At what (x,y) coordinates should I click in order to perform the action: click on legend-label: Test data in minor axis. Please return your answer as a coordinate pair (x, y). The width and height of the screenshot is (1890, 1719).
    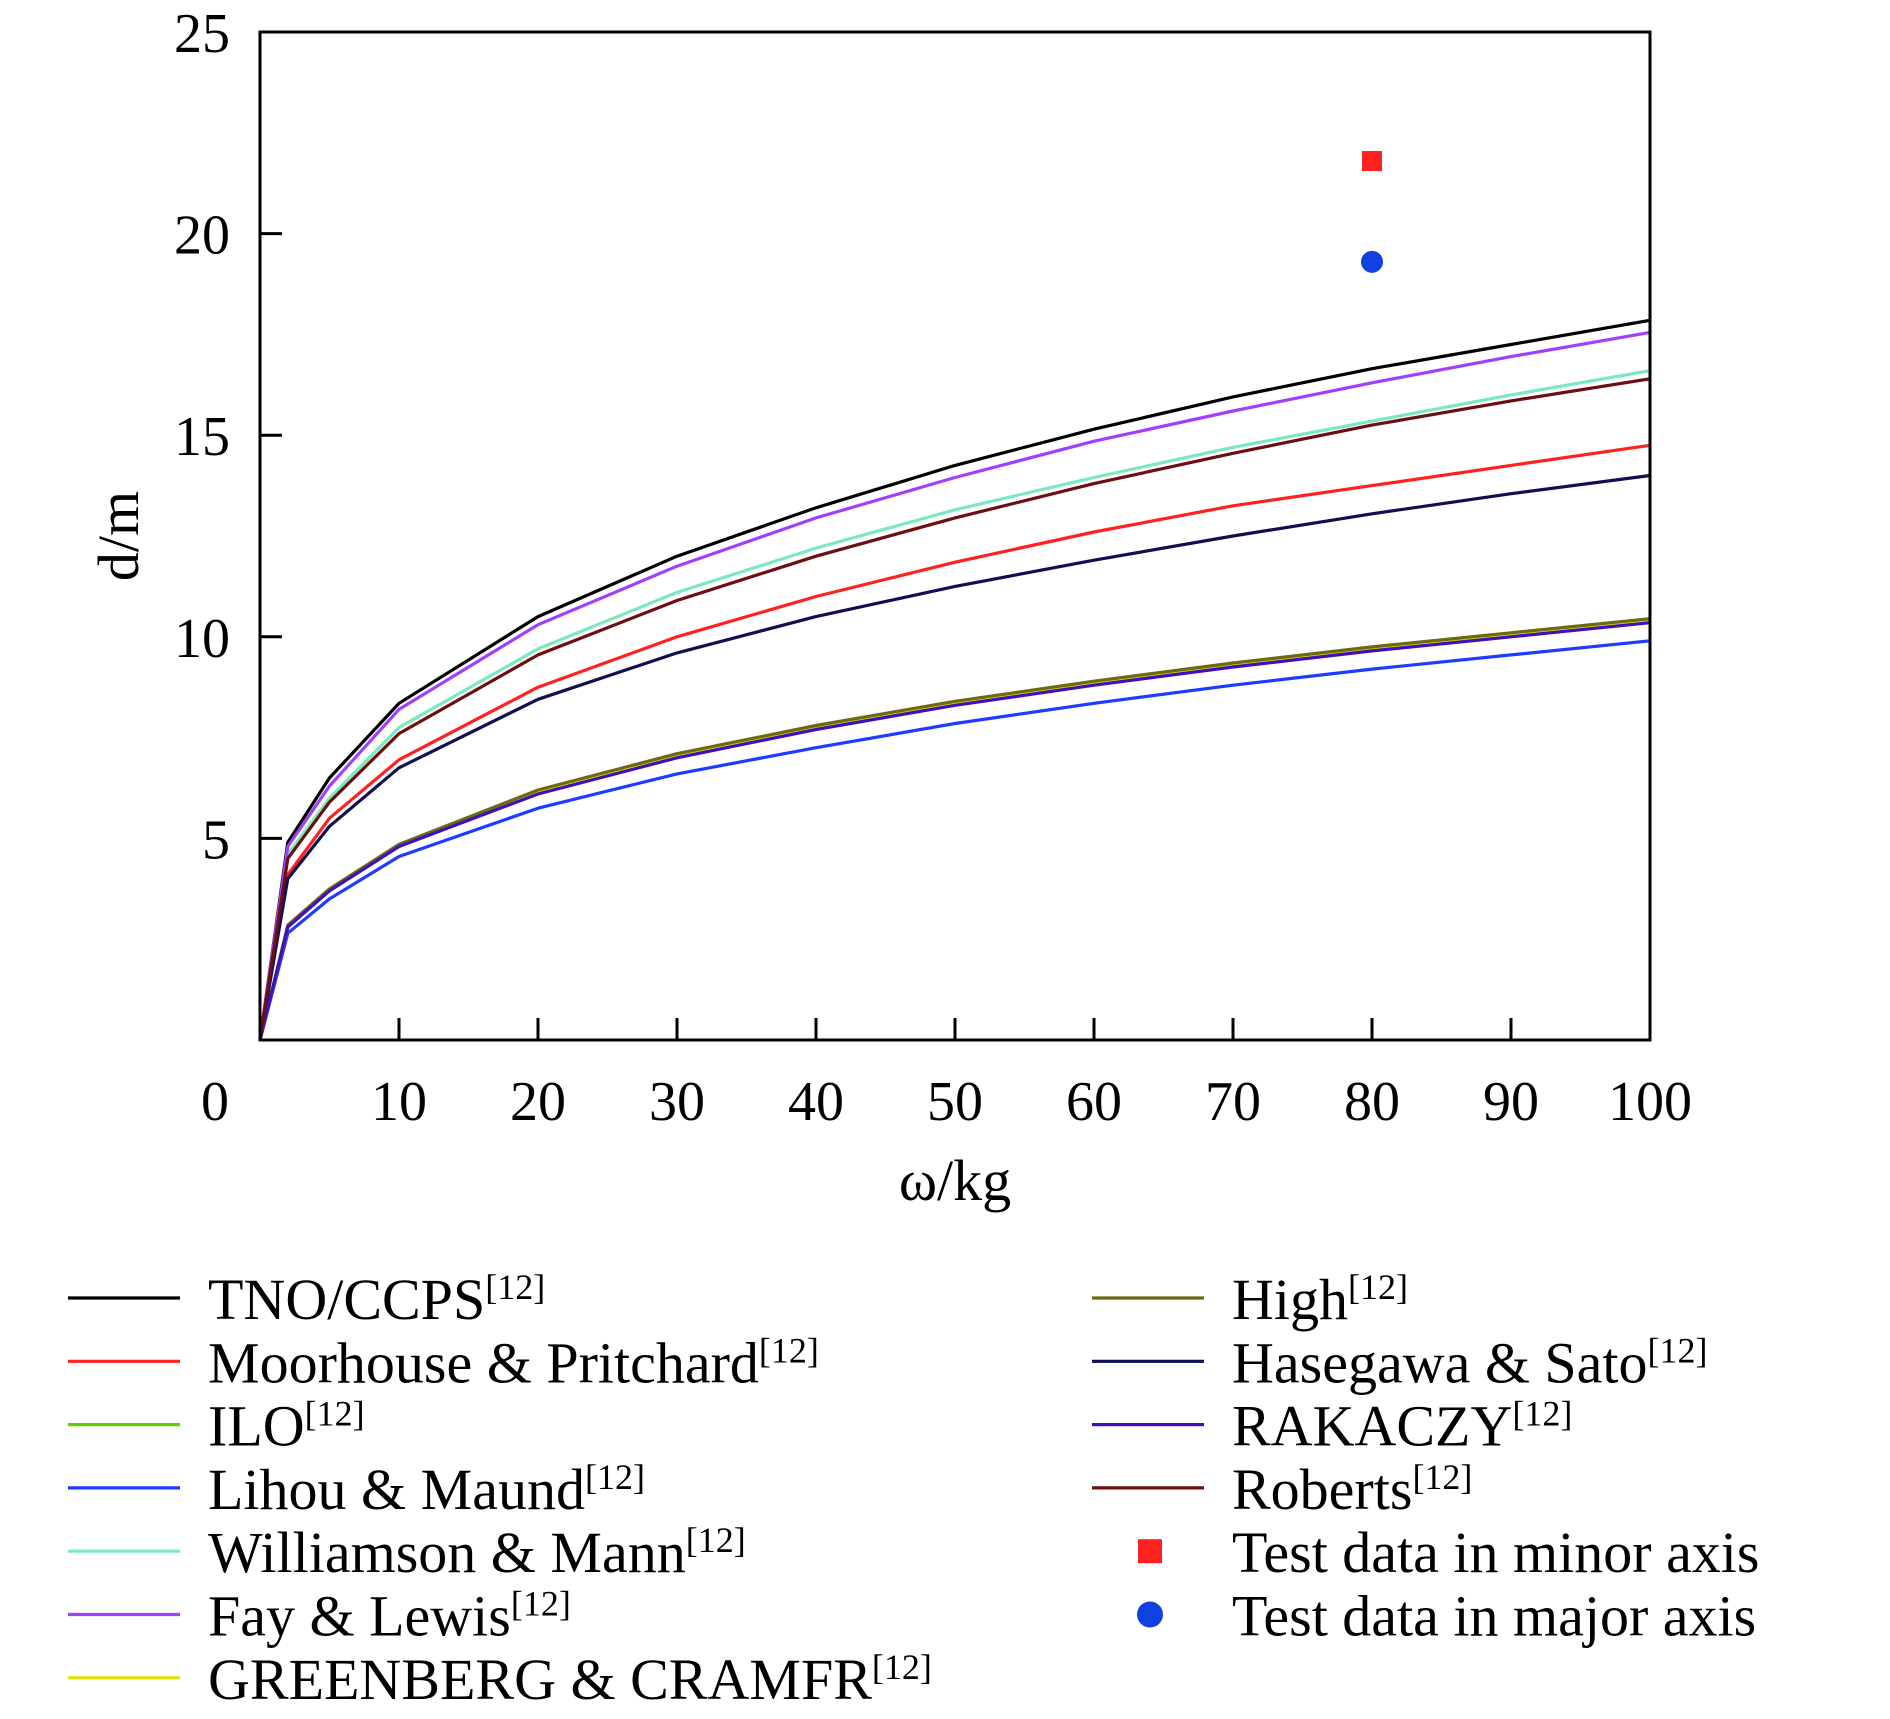
    Looking at the image, I should click on (1496, 1552).